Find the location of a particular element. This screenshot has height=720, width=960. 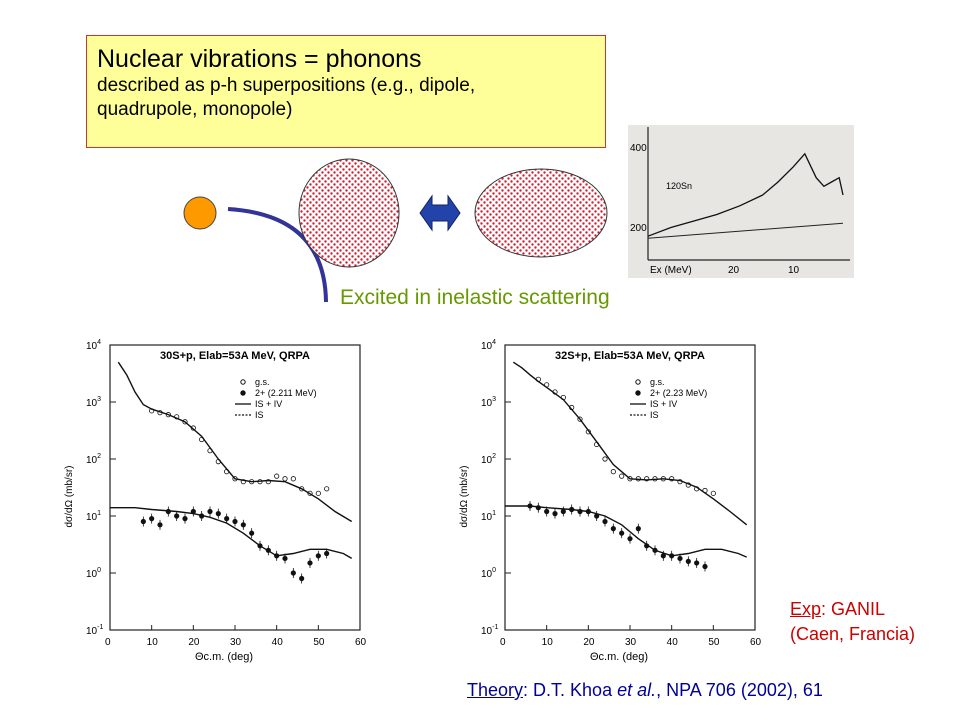

s30-ytick-label-5: 10⁴ is located at coordinates (93, 345).